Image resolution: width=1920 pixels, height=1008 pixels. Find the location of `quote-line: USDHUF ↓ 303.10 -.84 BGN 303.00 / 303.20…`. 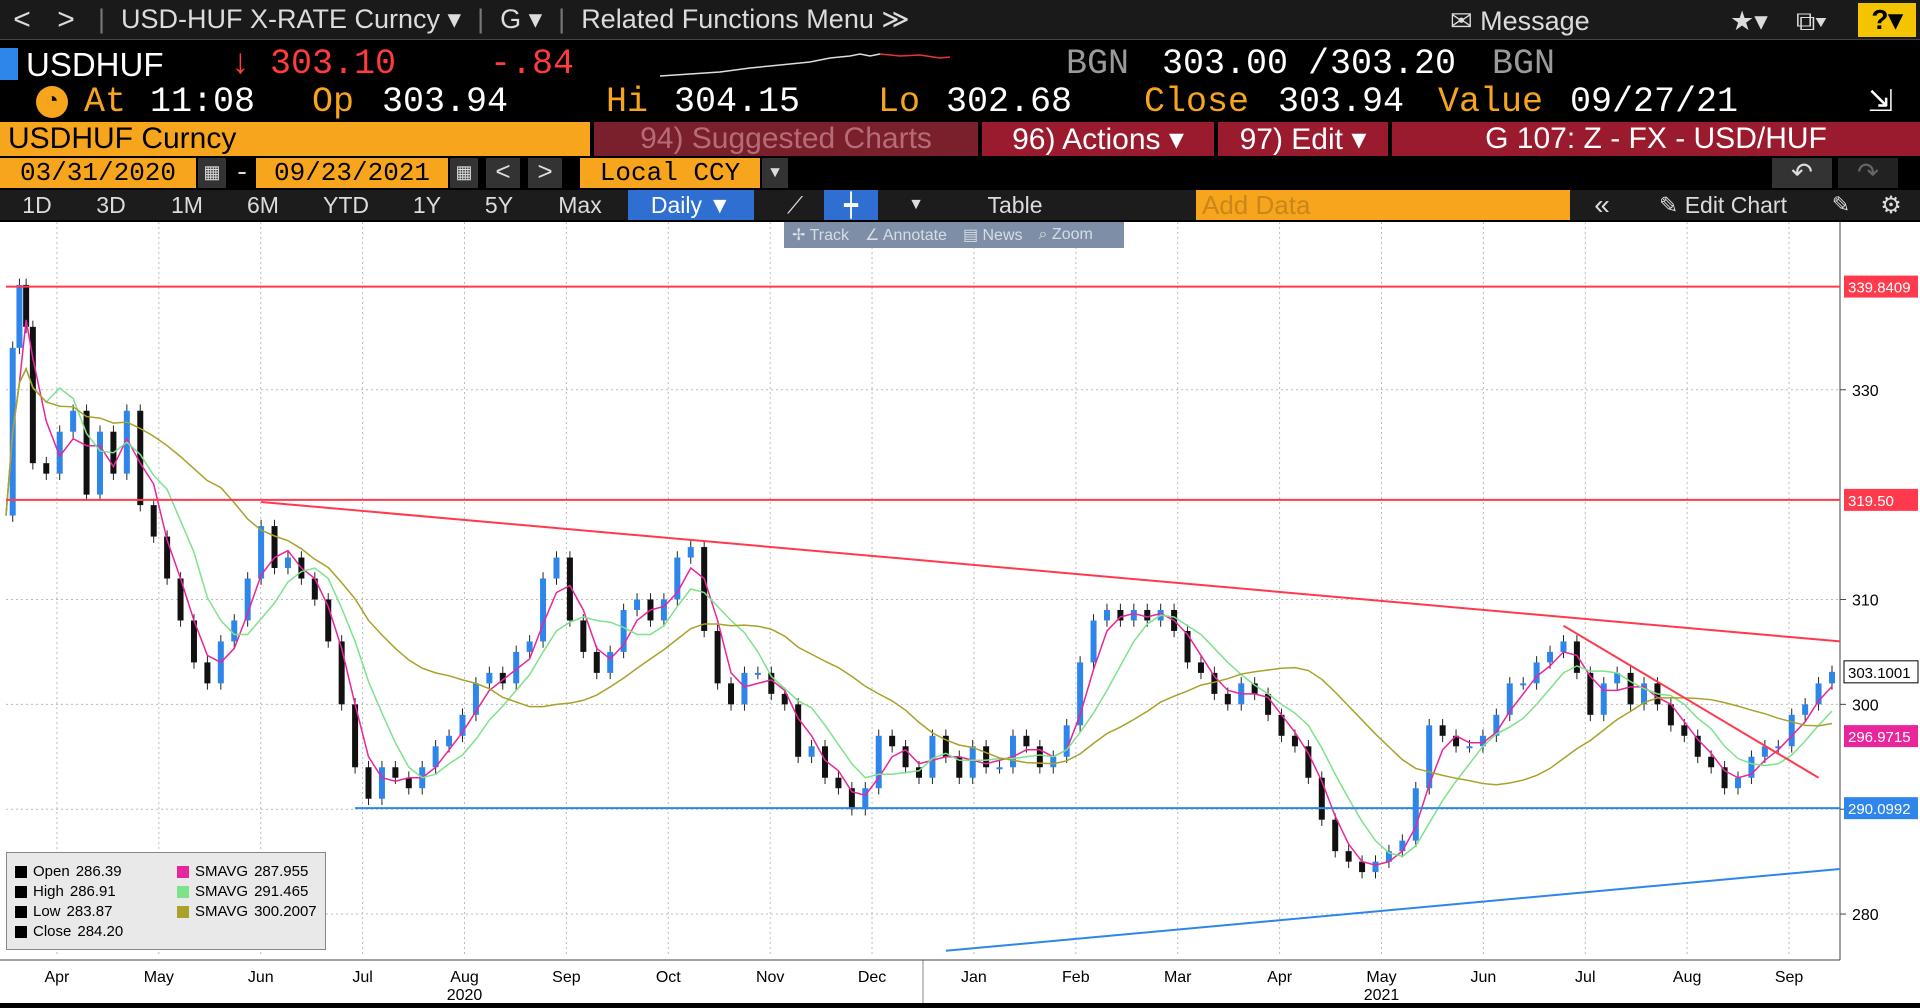

quote-line: USDHUF ↓ 303.10 -.84 BGN 303.00 / 303.20… is located at coordinates (960, 64).